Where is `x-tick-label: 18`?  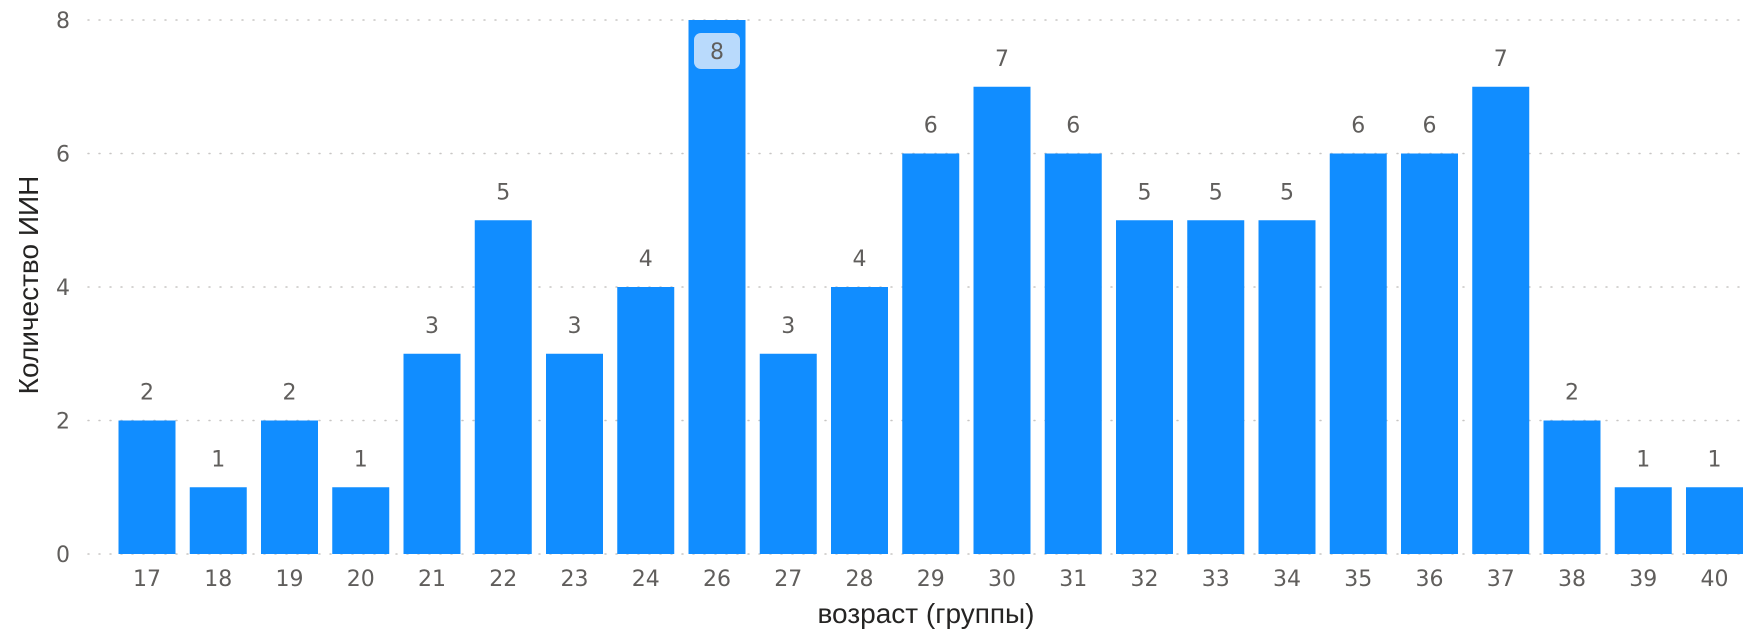
x-tick-label: 18 is located at coordinates (218, 579).